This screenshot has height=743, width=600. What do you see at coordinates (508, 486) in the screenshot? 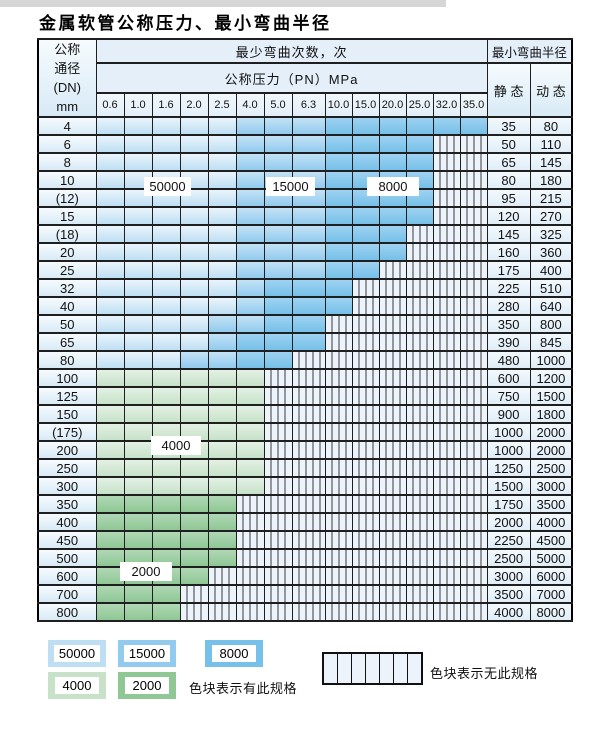
I see `static-radius-value: 1500` at bounding box center [508, 486].